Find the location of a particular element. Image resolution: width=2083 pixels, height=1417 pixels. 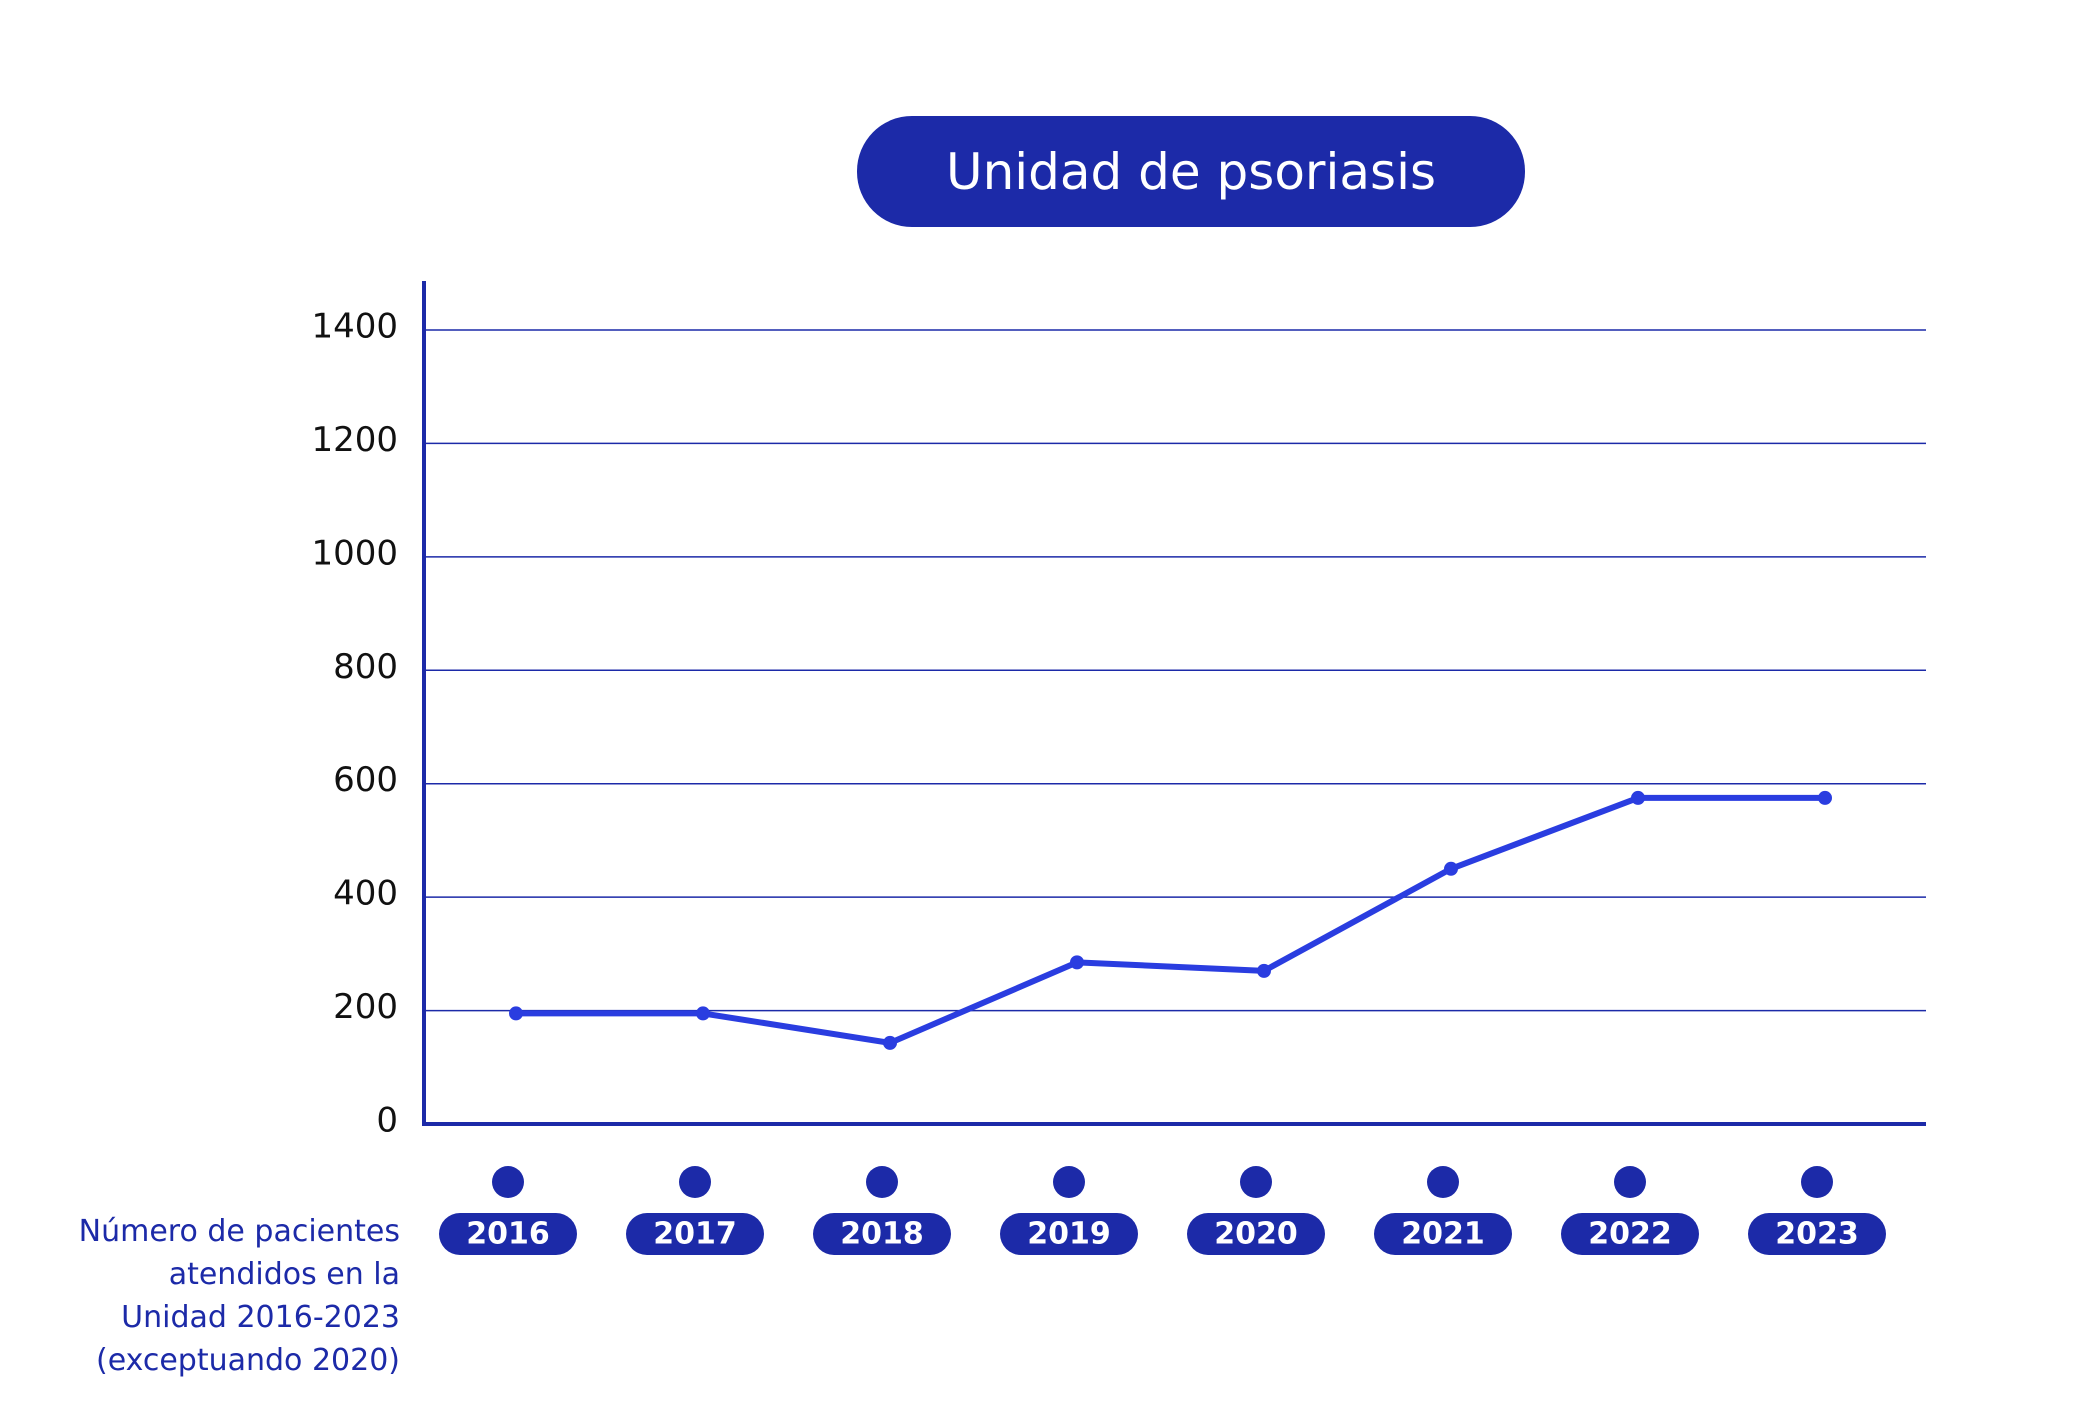

y-tick-label: 1200 is located at coordinates (354, 440).